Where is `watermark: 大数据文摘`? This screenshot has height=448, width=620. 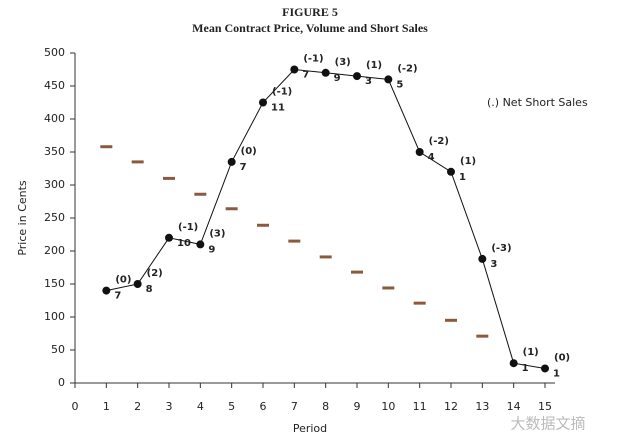
watermark: 大数据文摘 is located at coordinates (547, 424).